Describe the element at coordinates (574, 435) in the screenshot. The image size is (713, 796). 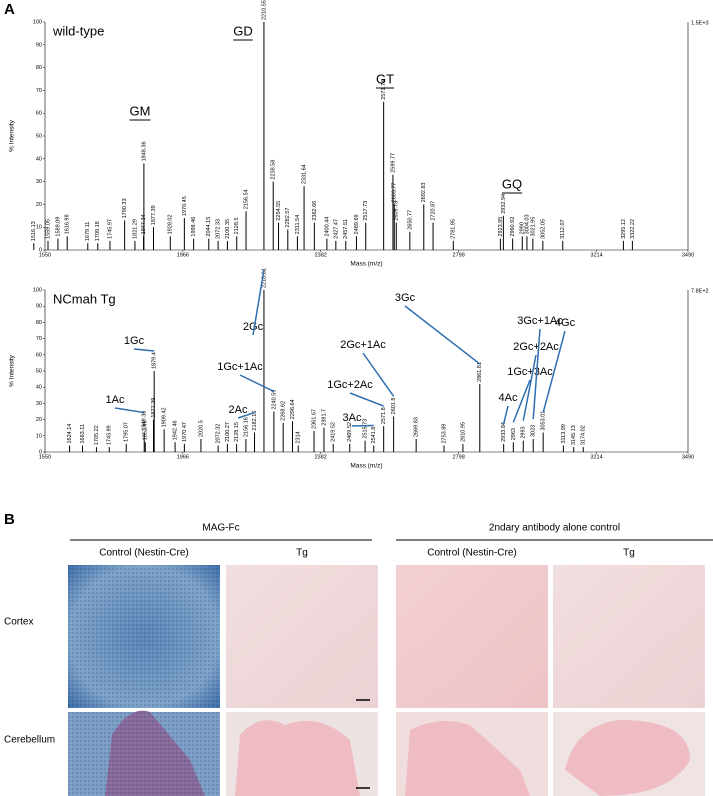
I see `peak-mass-label: 3145.13` at that location.